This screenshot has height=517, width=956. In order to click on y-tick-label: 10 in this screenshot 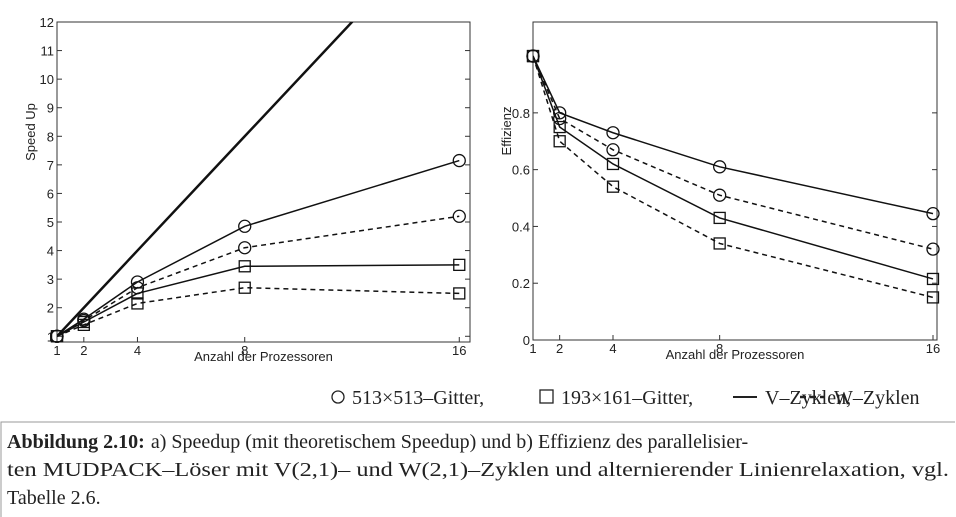, I will do `click(47, 79)`.